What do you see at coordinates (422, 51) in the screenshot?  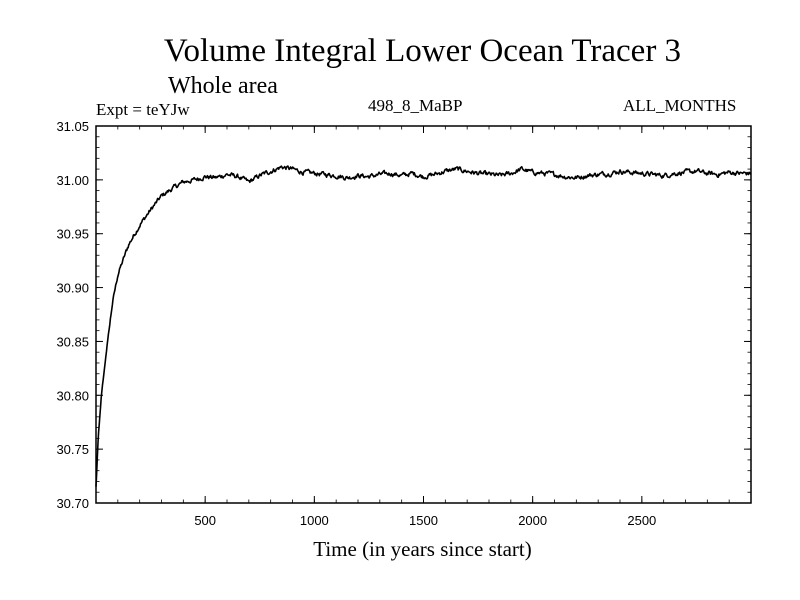 I see `chart-title: Volume Integral Lower Ocean Tracer 3` at bounding box center [422, 51].